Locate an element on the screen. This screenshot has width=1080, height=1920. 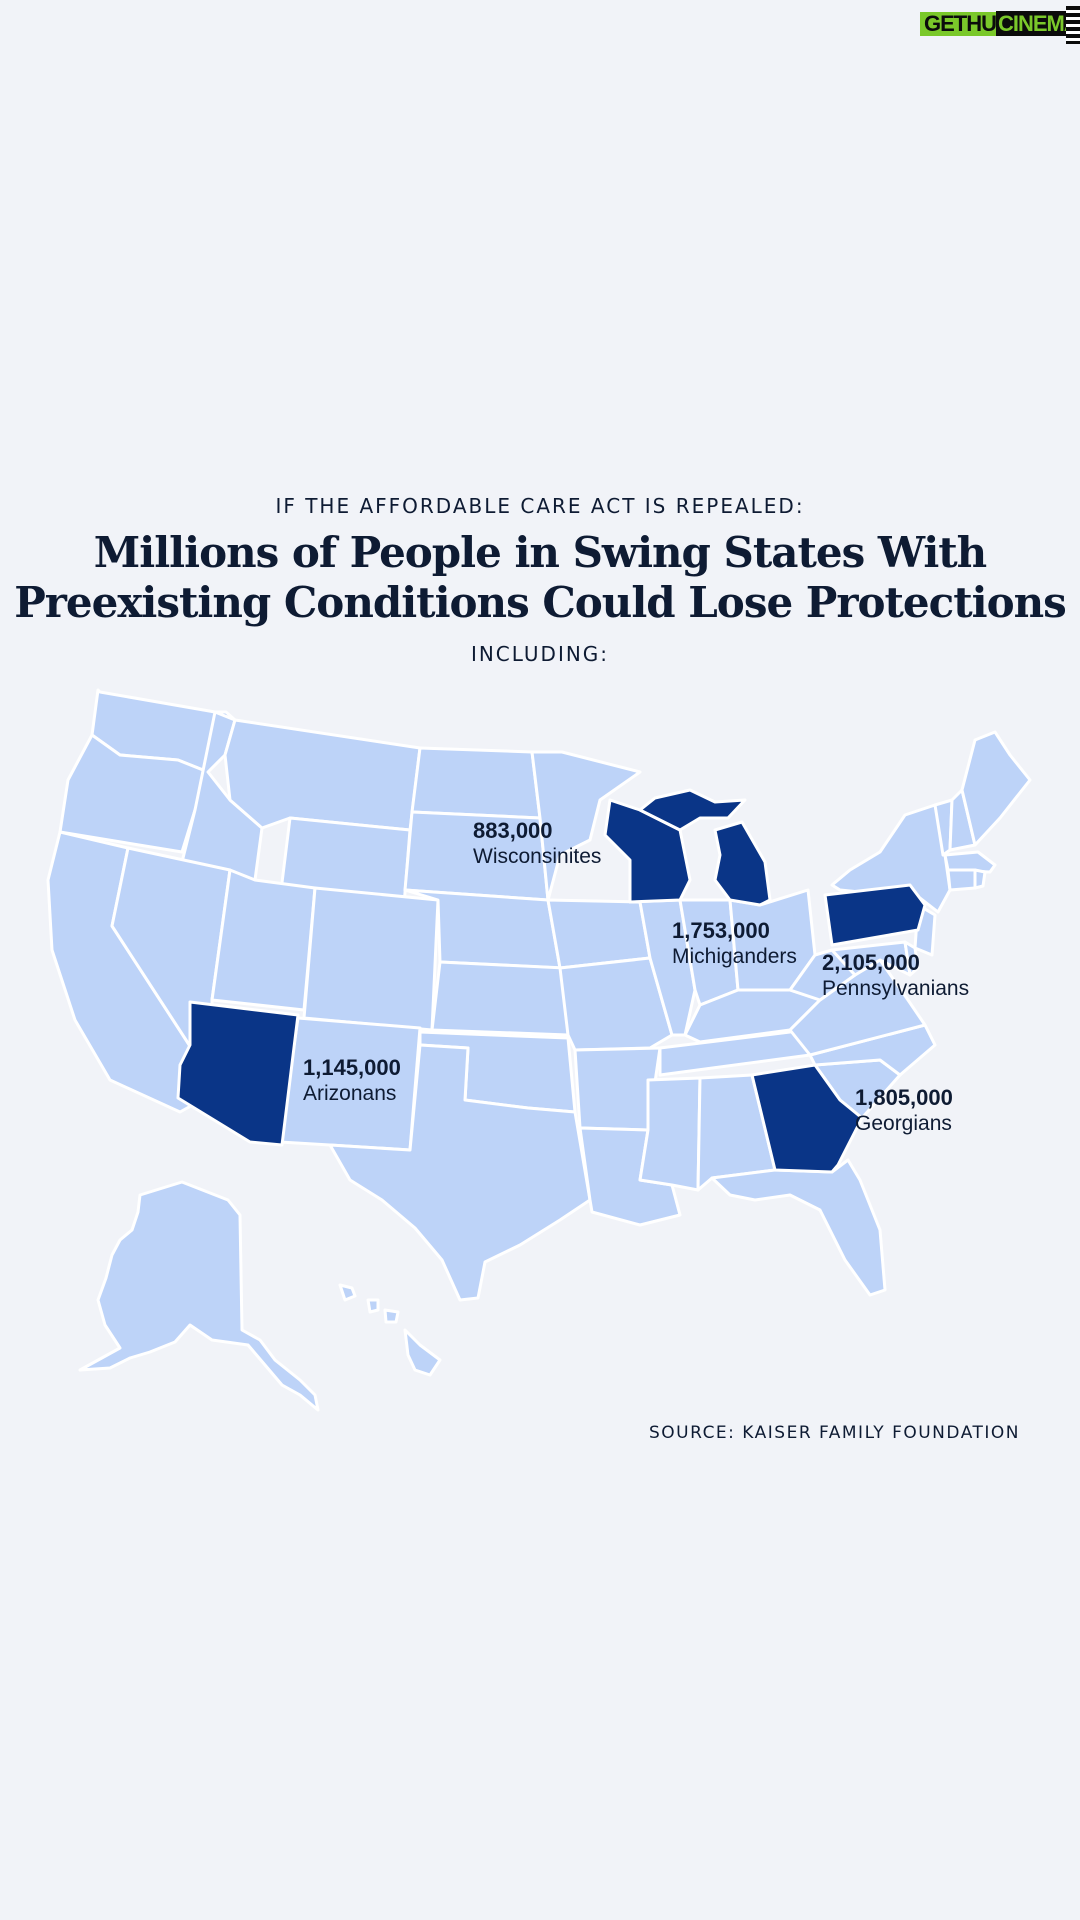
state-kansas is located at coordinates (500, 998).